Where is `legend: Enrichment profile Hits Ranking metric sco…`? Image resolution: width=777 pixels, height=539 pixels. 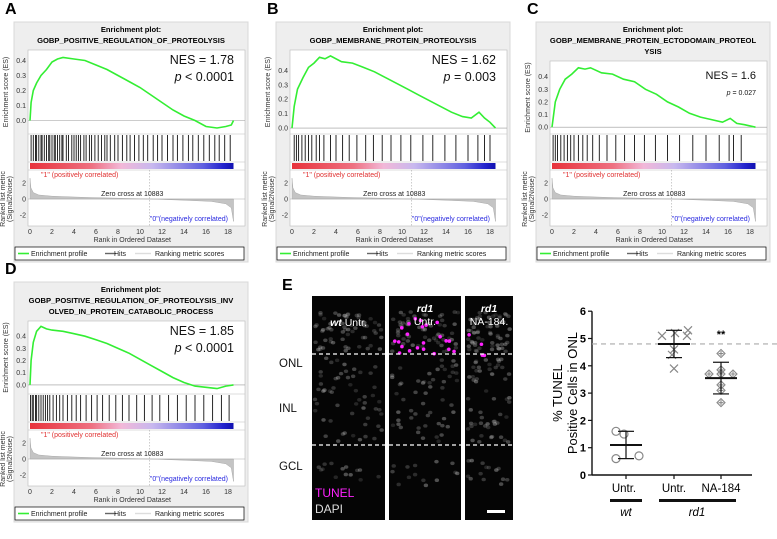
legend: Enrichment profile Hits Ranking metric sco… is located at coordinates (651, 253).